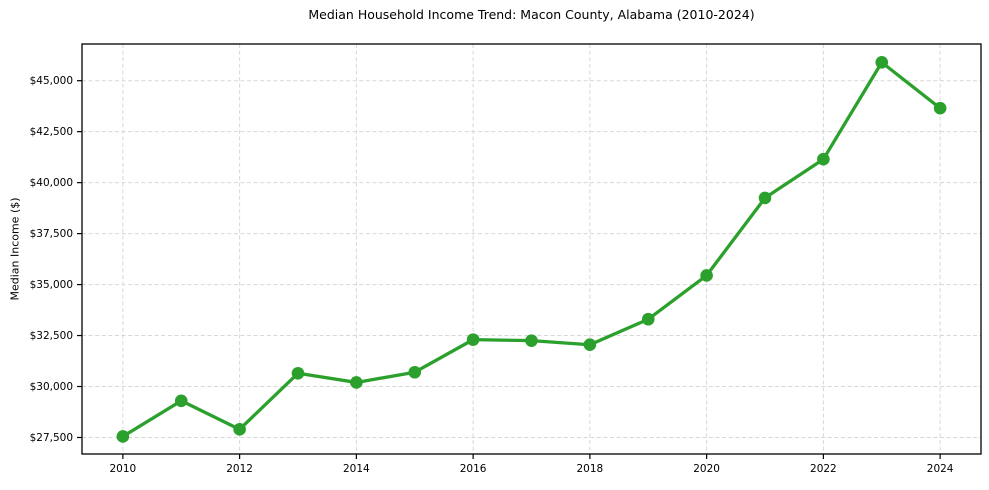 This screenshot has width=989, height=490. Describe the element at coordinates (415, 372) in the screenshot. I see `data-point-2015` at that location.